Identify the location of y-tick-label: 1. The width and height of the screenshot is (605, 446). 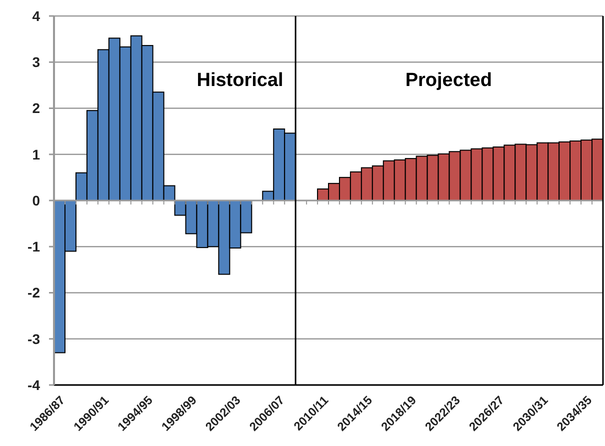
(36, 154).